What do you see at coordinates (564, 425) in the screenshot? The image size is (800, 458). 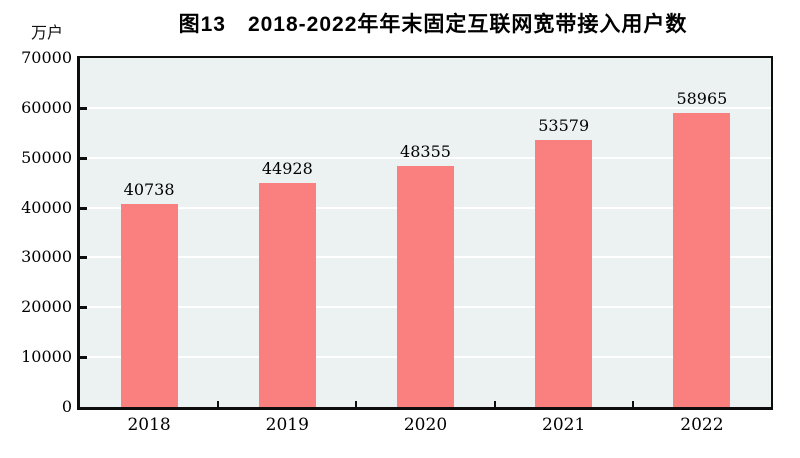 I see `x-axis-label: 2021` at bounding box center [564, 425].